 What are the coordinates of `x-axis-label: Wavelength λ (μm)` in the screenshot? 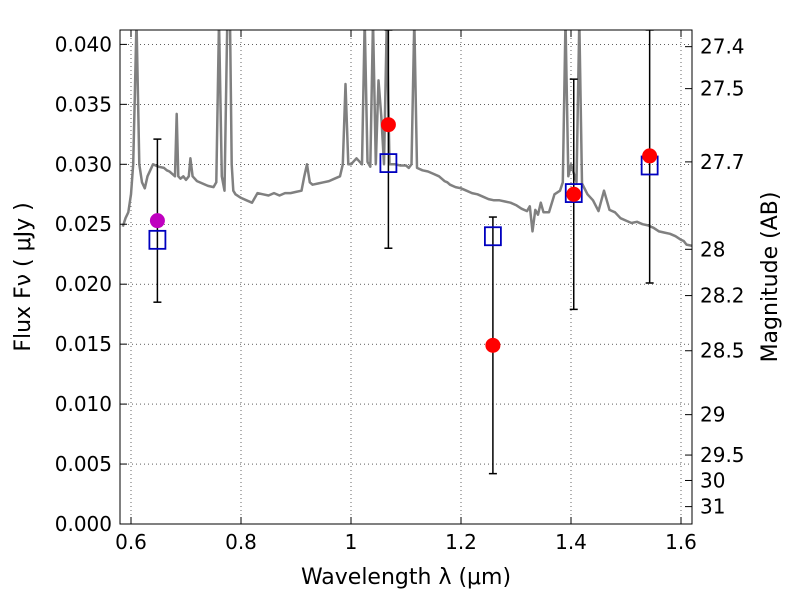 It's located at (406, 577).